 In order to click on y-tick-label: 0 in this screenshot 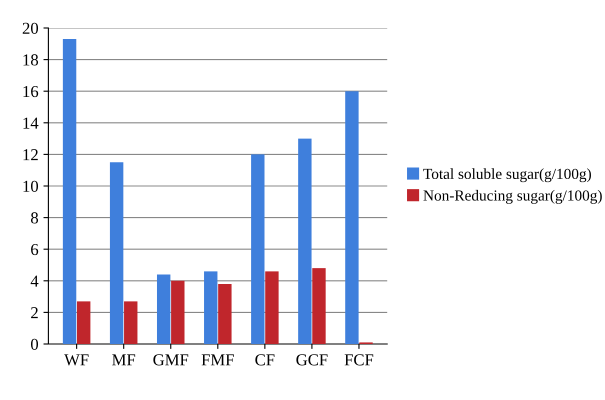, I will do `click(34, 344)`.